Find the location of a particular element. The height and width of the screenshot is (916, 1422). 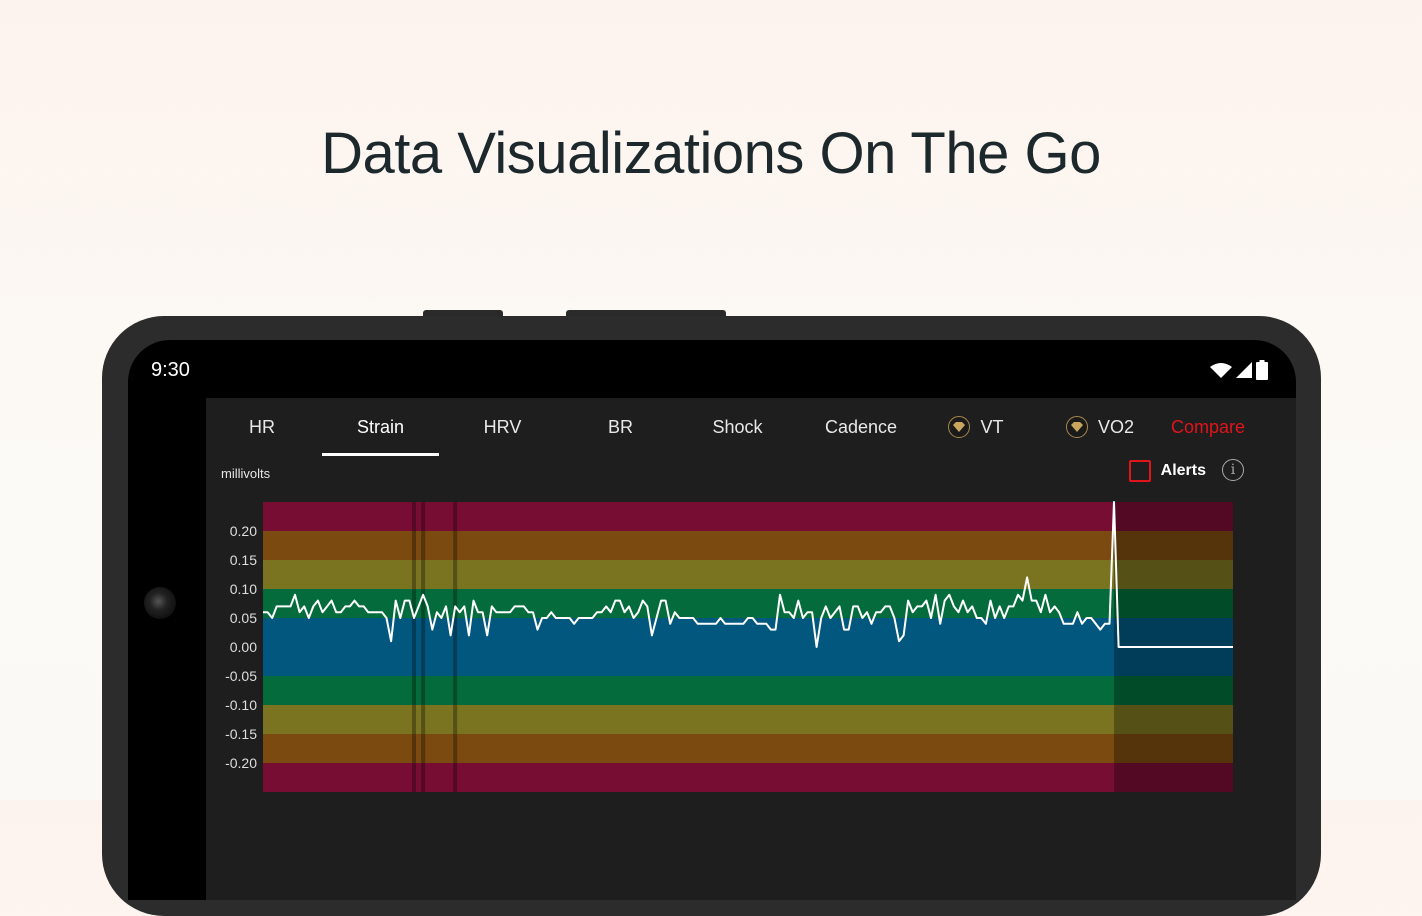

status-time: 9:30 is located at coordinates (170, 370).